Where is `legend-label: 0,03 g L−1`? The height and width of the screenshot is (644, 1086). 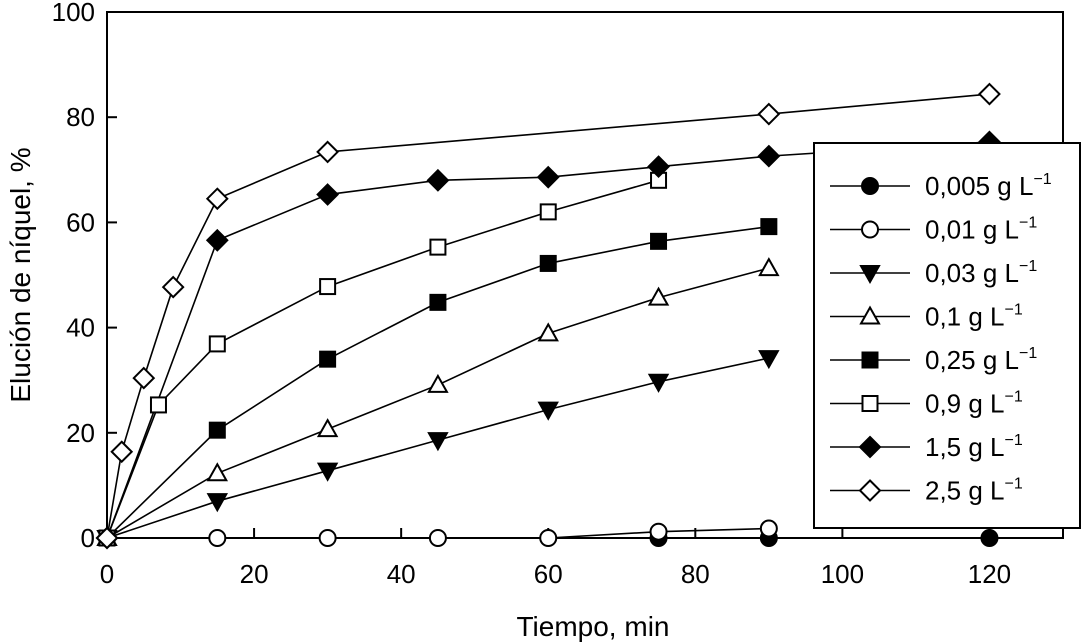
legend-label: 0,03 g L−1 is located at coordinates (981, 273).